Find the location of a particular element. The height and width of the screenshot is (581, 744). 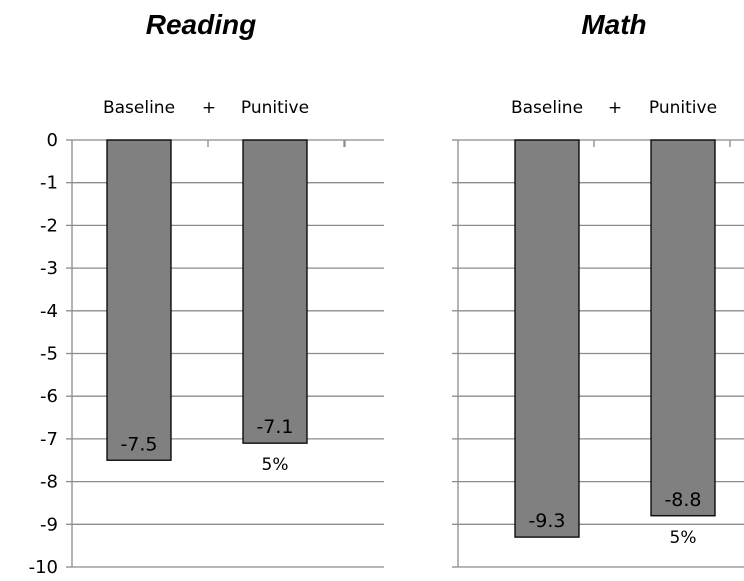

reading-y-tick-label: -1 is located at coordinates (49, 183).